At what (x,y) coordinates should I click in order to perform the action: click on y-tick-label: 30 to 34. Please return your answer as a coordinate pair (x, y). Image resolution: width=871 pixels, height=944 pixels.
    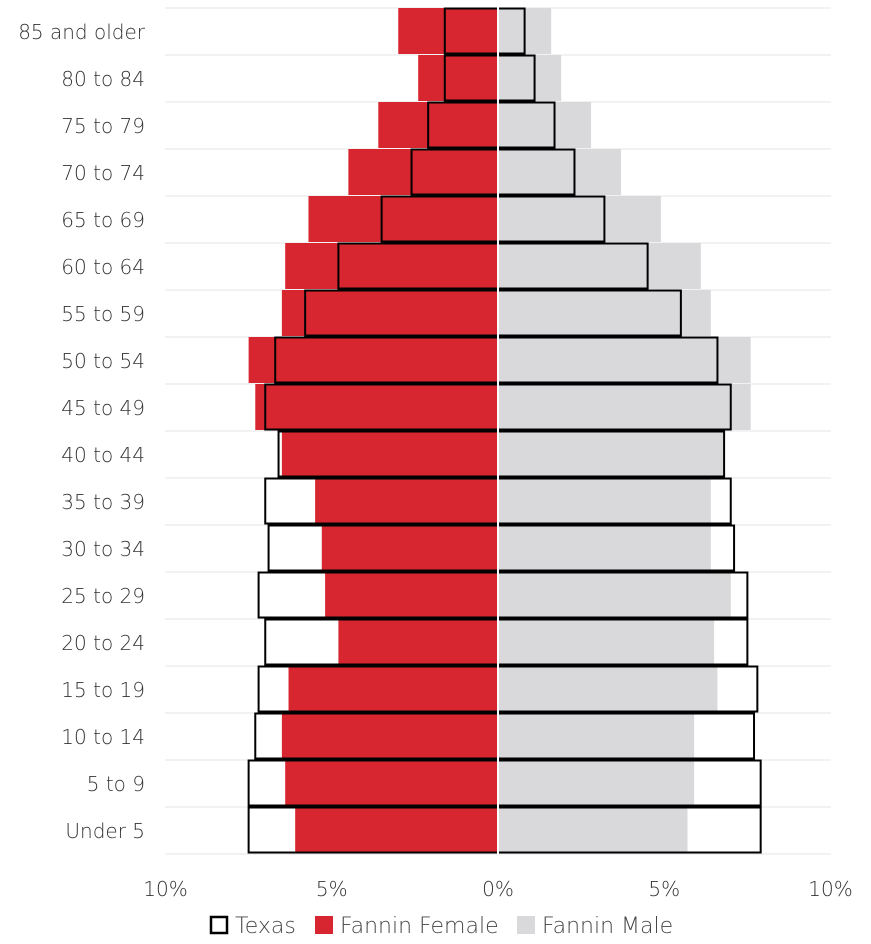
    Looking at the image, I should click on (103, 549).